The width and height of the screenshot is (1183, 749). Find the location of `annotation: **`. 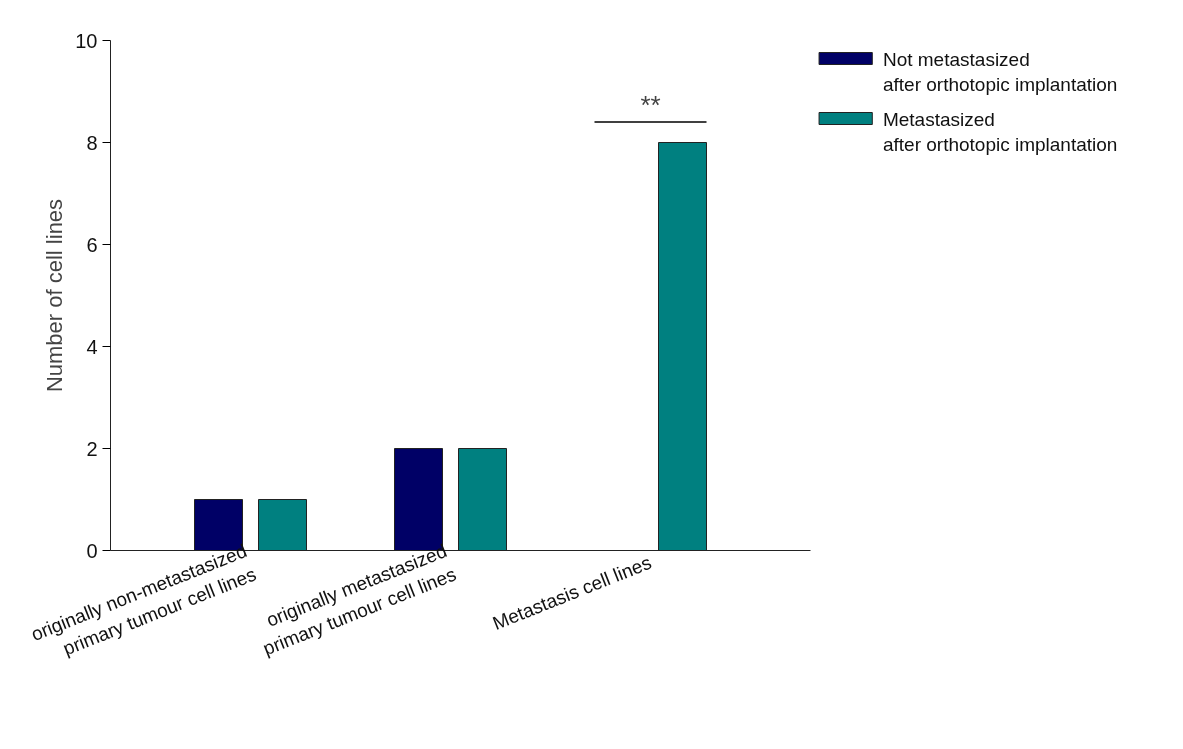

annotation: ** is located at coordinates (650, 105).